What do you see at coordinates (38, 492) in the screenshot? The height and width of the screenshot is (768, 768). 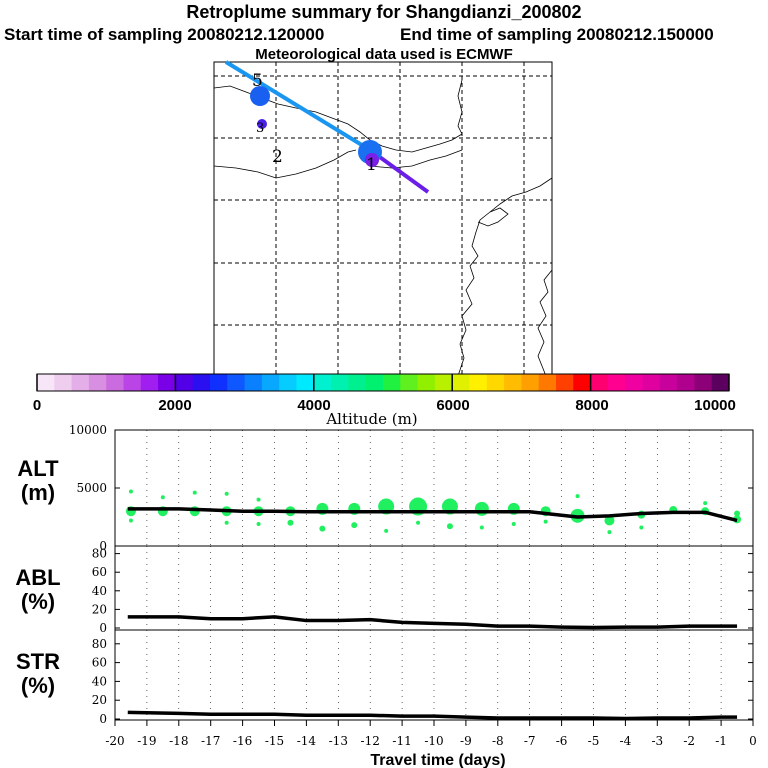 I see `alt-panel-unit: (m)` at bounding box center [38, 492].